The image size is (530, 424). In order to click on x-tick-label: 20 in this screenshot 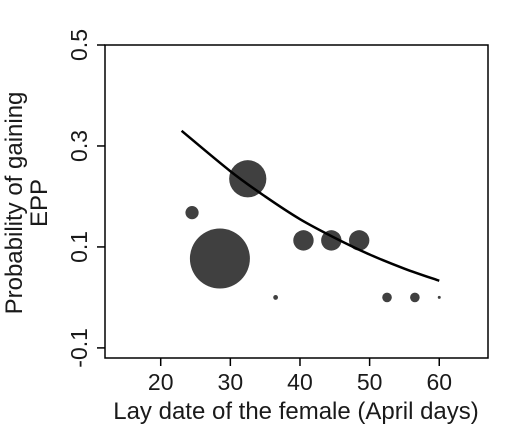, I will do `click(161, 382)`.